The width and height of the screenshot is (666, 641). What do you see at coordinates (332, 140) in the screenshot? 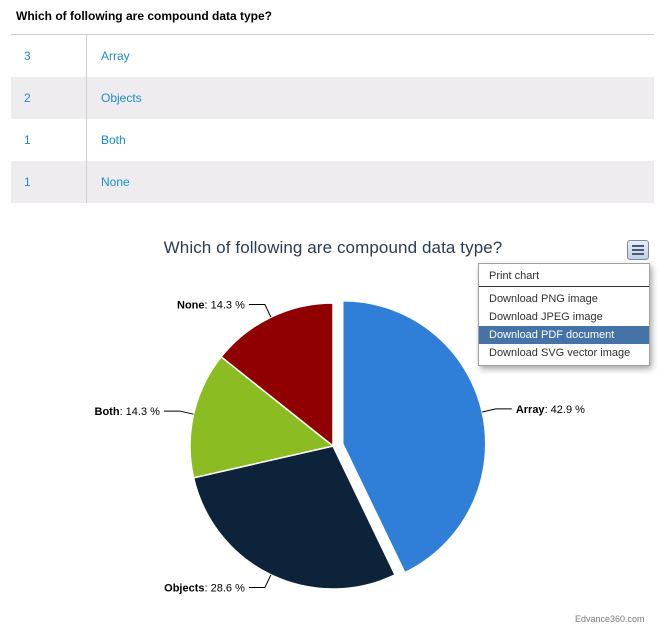
I see `table-row: 1 Both` at bounding box center [332, 140].